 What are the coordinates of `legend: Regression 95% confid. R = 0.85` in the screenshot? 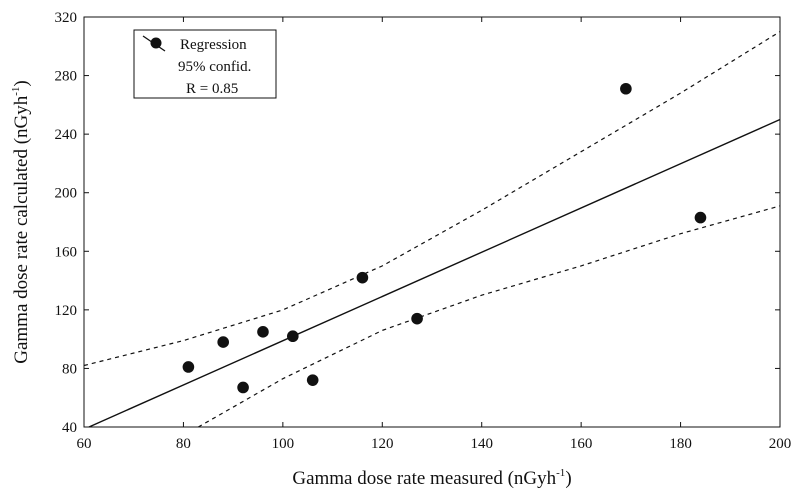 It's located at (205, 64).